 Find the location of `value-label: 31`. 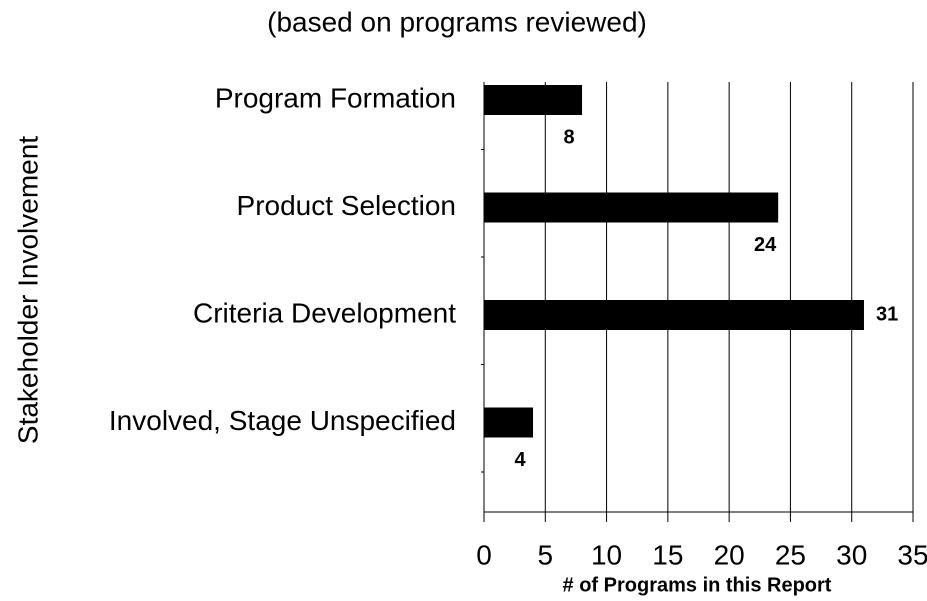

value-label: 31 is located at coordinates (887, 314).